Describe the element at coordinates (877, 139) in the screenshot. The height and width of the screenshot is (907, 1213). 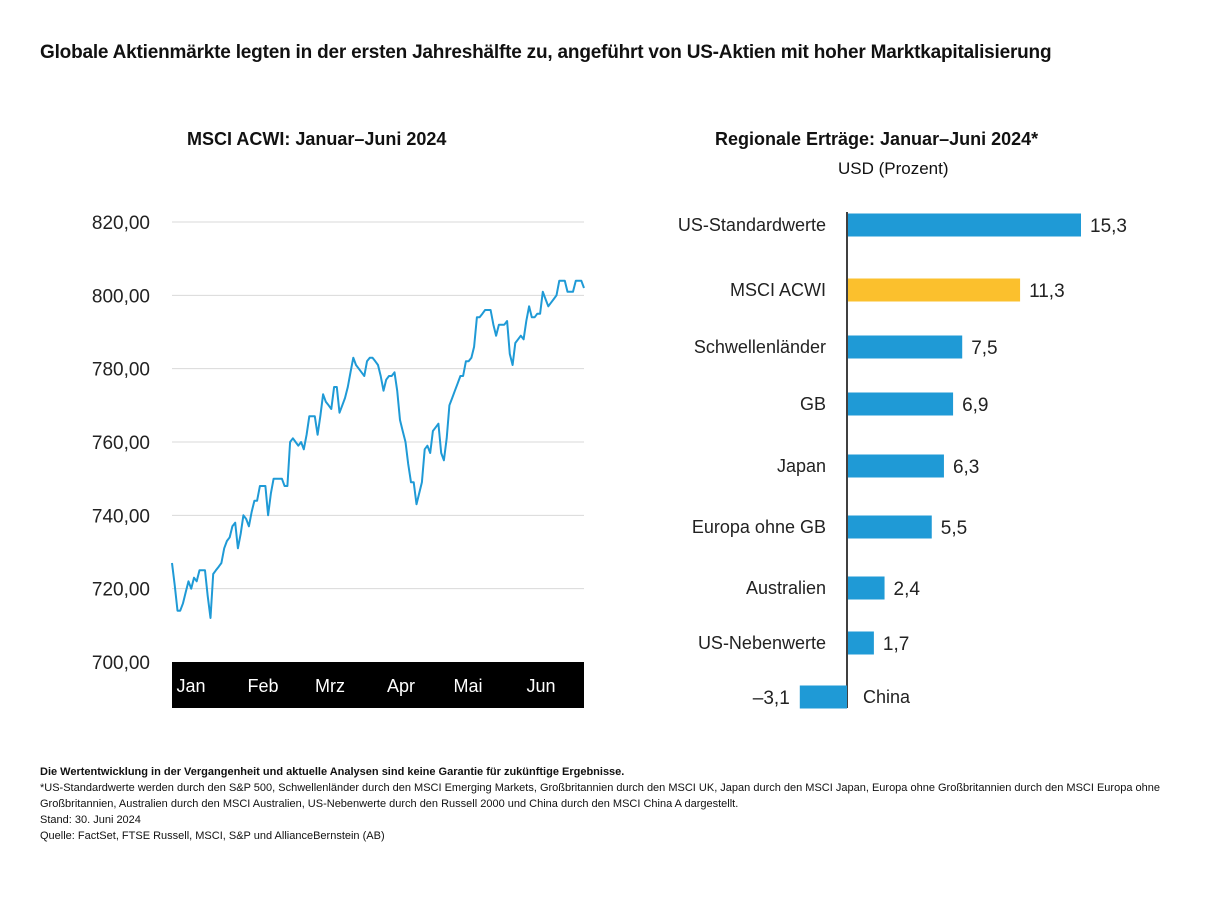
I see `bar-chart-title: Regionale Erträge: Januar–Juni 2024*` at that location.